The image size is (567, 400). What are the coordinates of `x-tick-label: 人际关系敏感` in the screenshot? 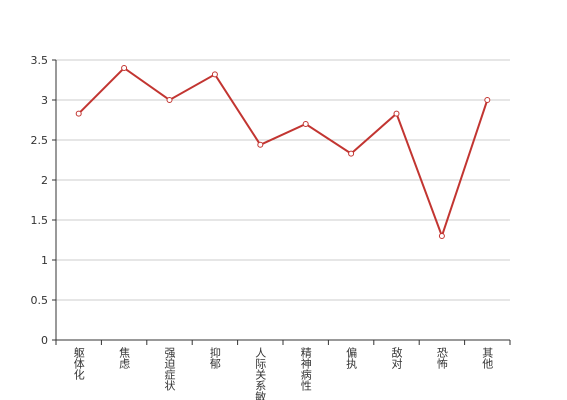 It's located at (260, 373).